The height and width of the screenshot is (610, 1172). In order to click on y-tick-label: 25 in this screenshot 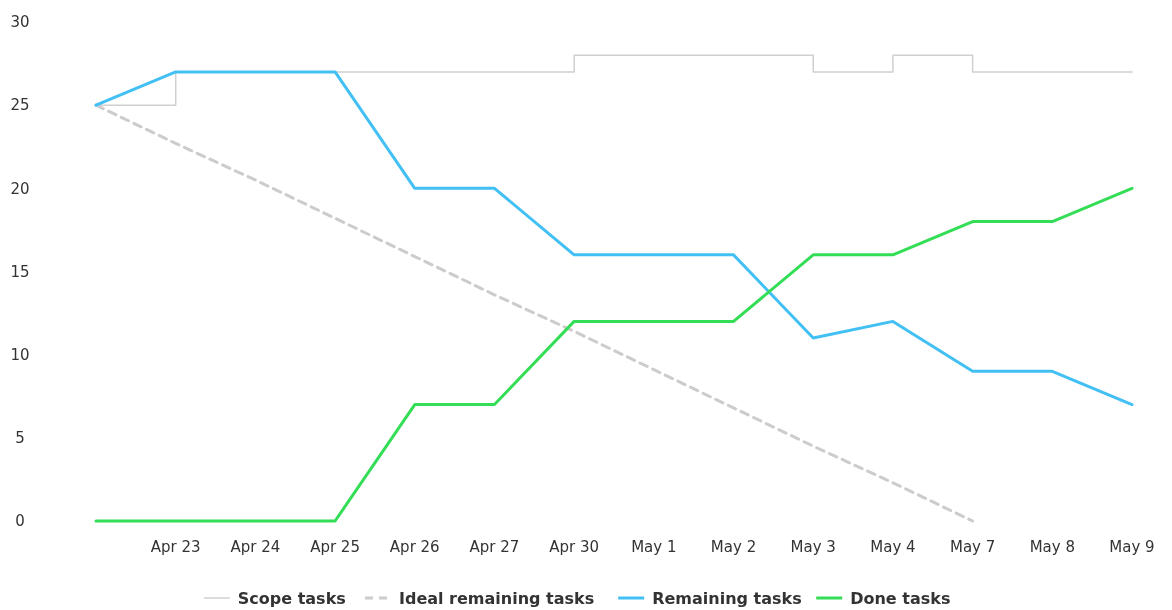, I will do `click(20, 105)`.